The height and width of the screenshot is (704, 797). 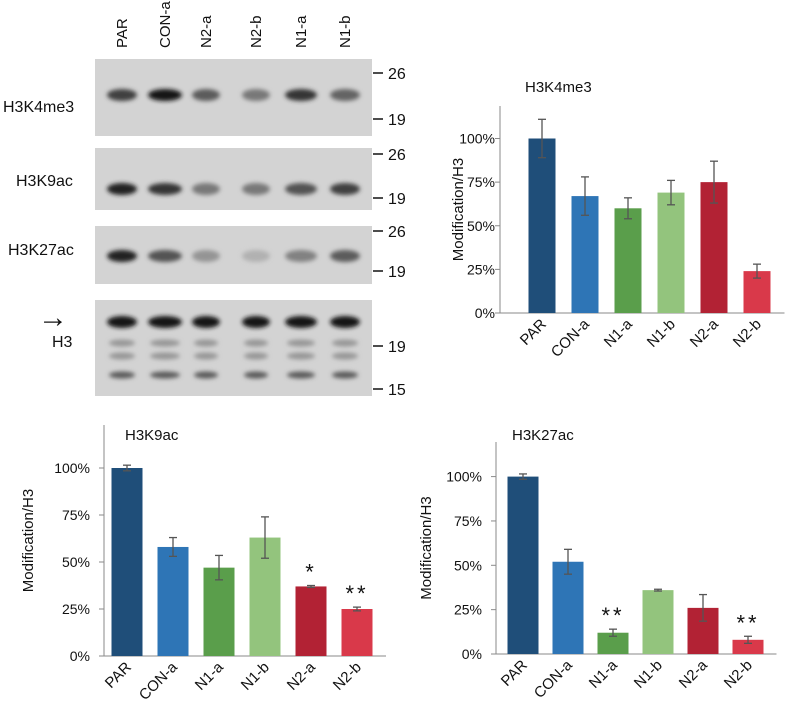 I want to click on blot-panel: H3K27ac 26 19, so click(x=207, y=254).